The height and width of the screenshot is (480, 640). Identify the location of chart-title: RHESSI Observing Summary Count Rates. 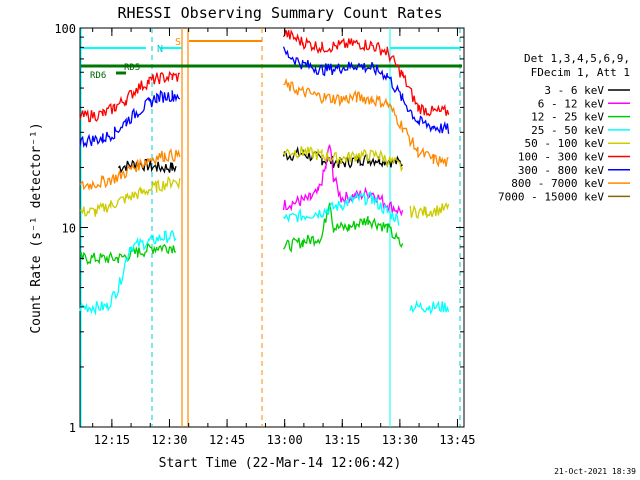
(279, 13).